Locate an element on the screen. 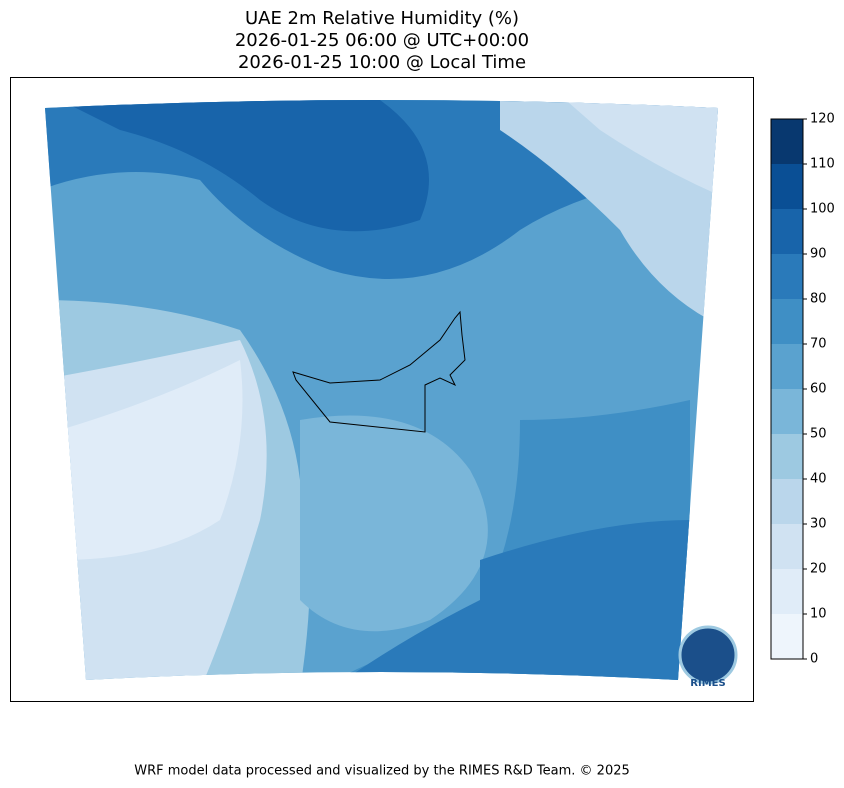  colorbar-tick-label: 30 is located at coordinates (818, 524).